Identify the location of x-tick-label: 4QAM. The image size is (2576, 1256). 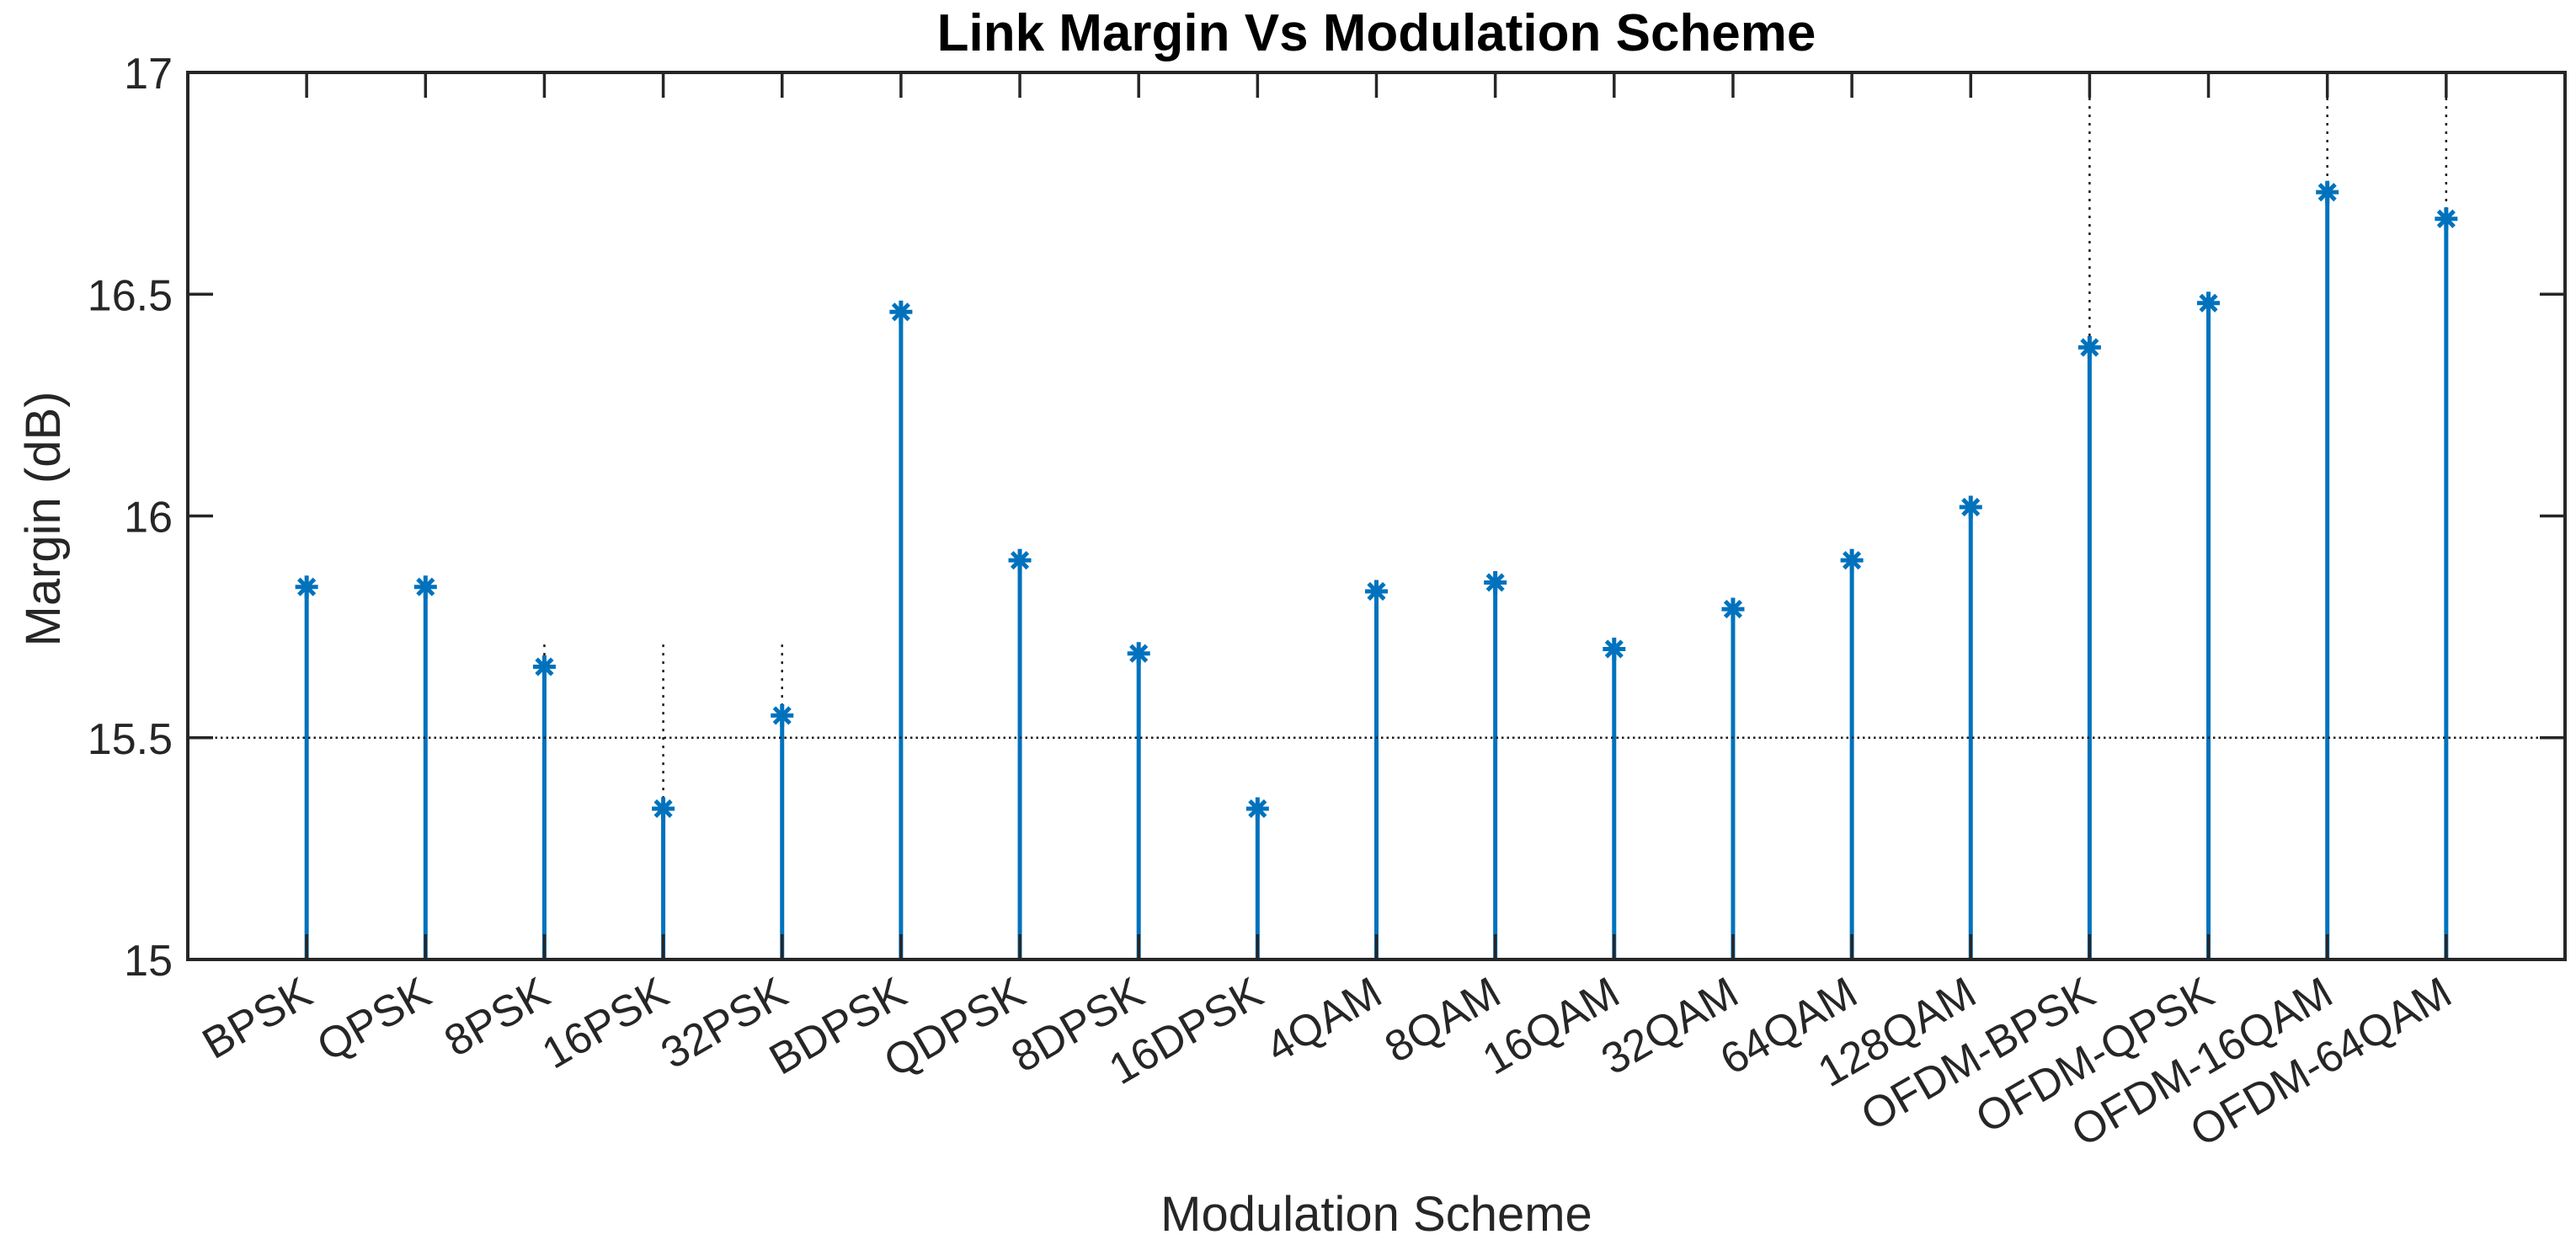
(1324, 1020).